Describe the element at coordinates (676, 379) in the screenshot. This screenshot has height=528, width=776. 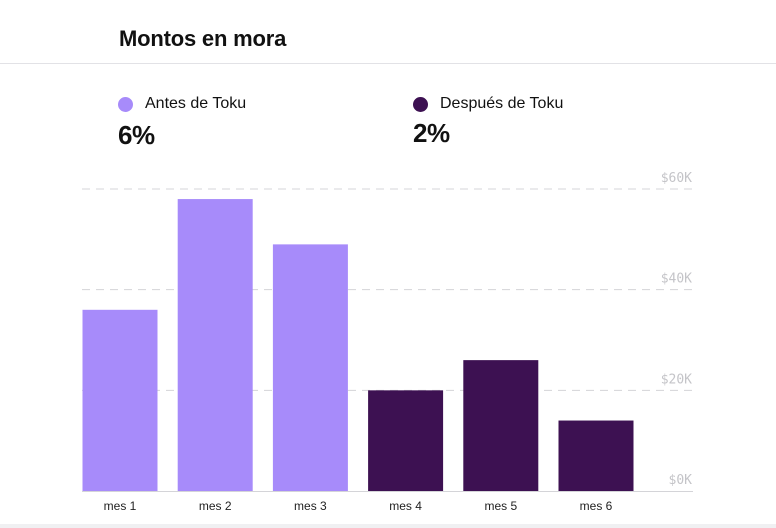
I see `y-tick-label: $20K` at that location.